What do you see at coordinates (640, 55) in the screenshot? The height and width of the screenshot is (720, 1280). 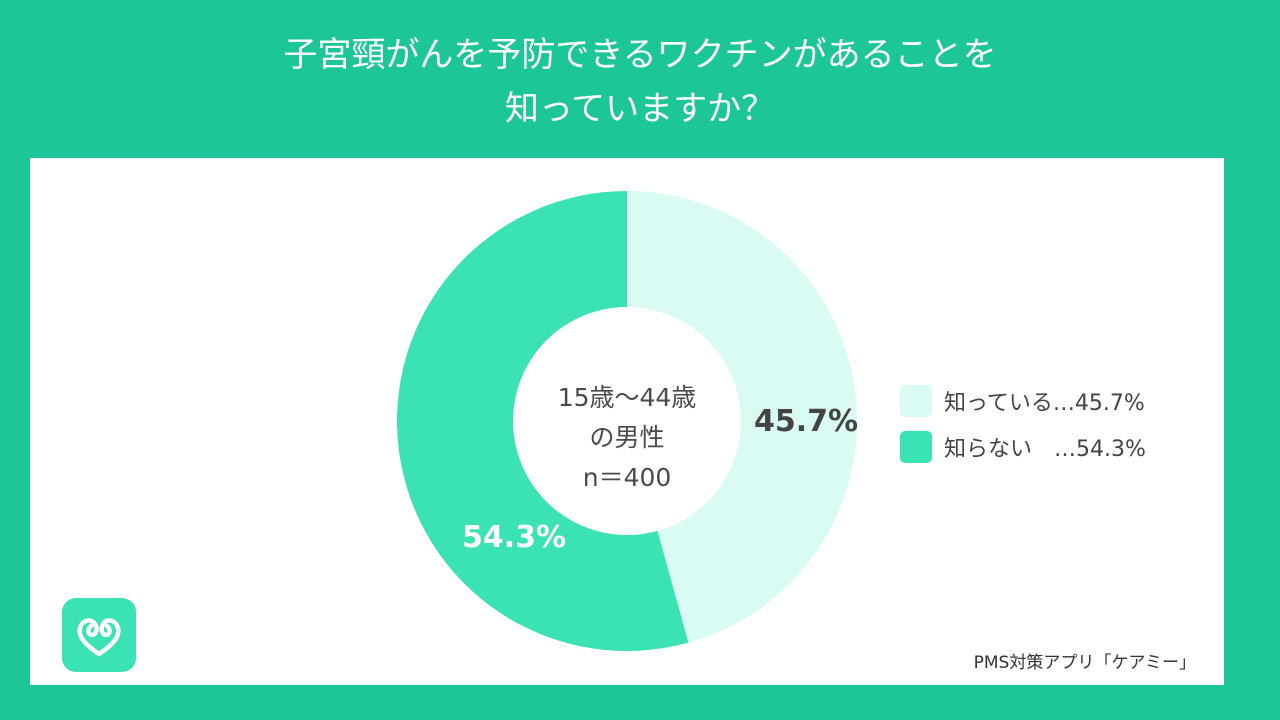 I see `title-line-1: 子宮頸がんを予防できるワクチンがあることを` at bounding box center [640, 55].